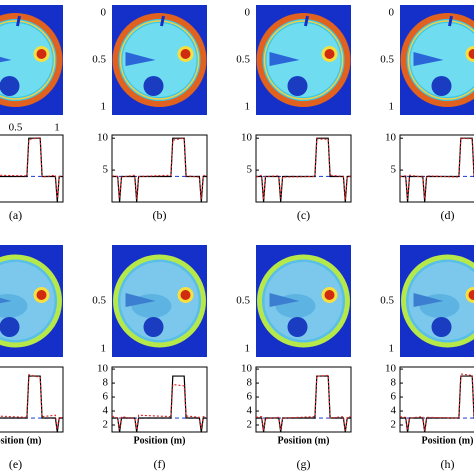 The width and height of the screenshot is (474, 474). I want to click on panel-label: (g), so click(304, 464).